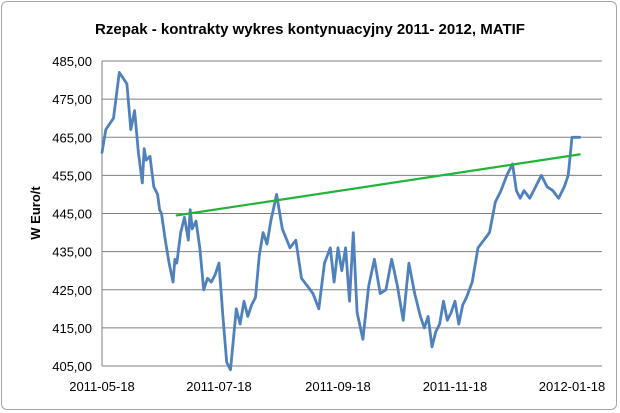 The image size is (620, 413). Describe the element at coordinates (378, 185) in the screenshot. I see `trend-line` at that location.